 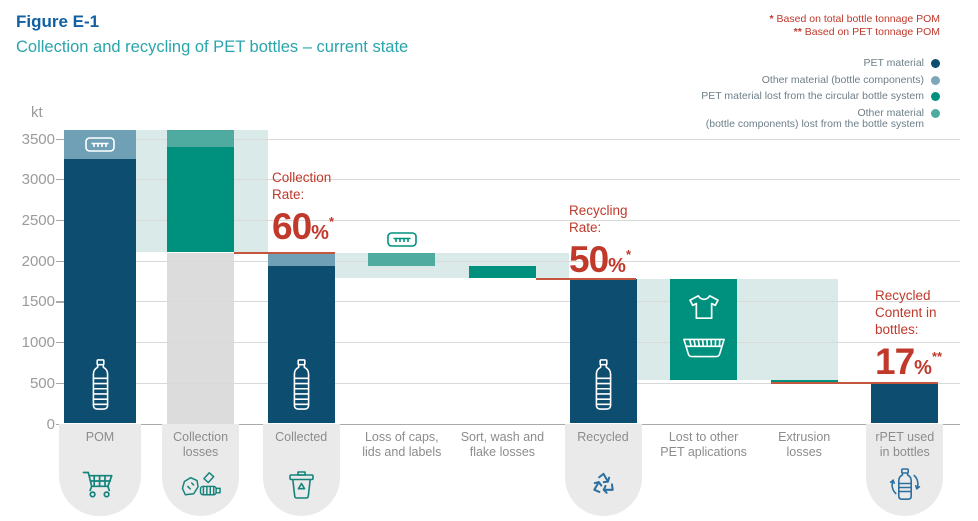 I want to click on tray-icon, so click(x=704, y=348).